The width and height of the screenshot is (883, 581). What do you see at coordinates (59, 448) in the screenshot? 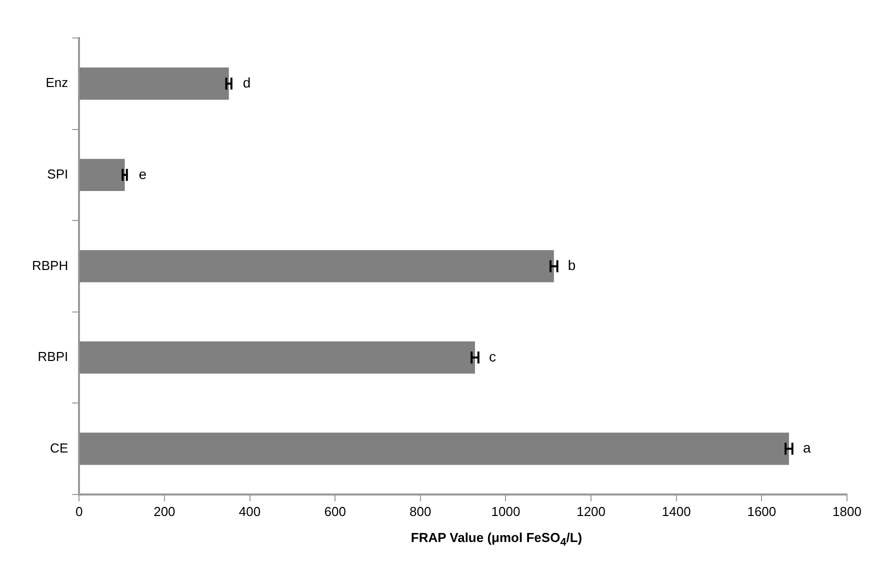
I see `y-tick-label: CE` at bounding box center [59, 448].